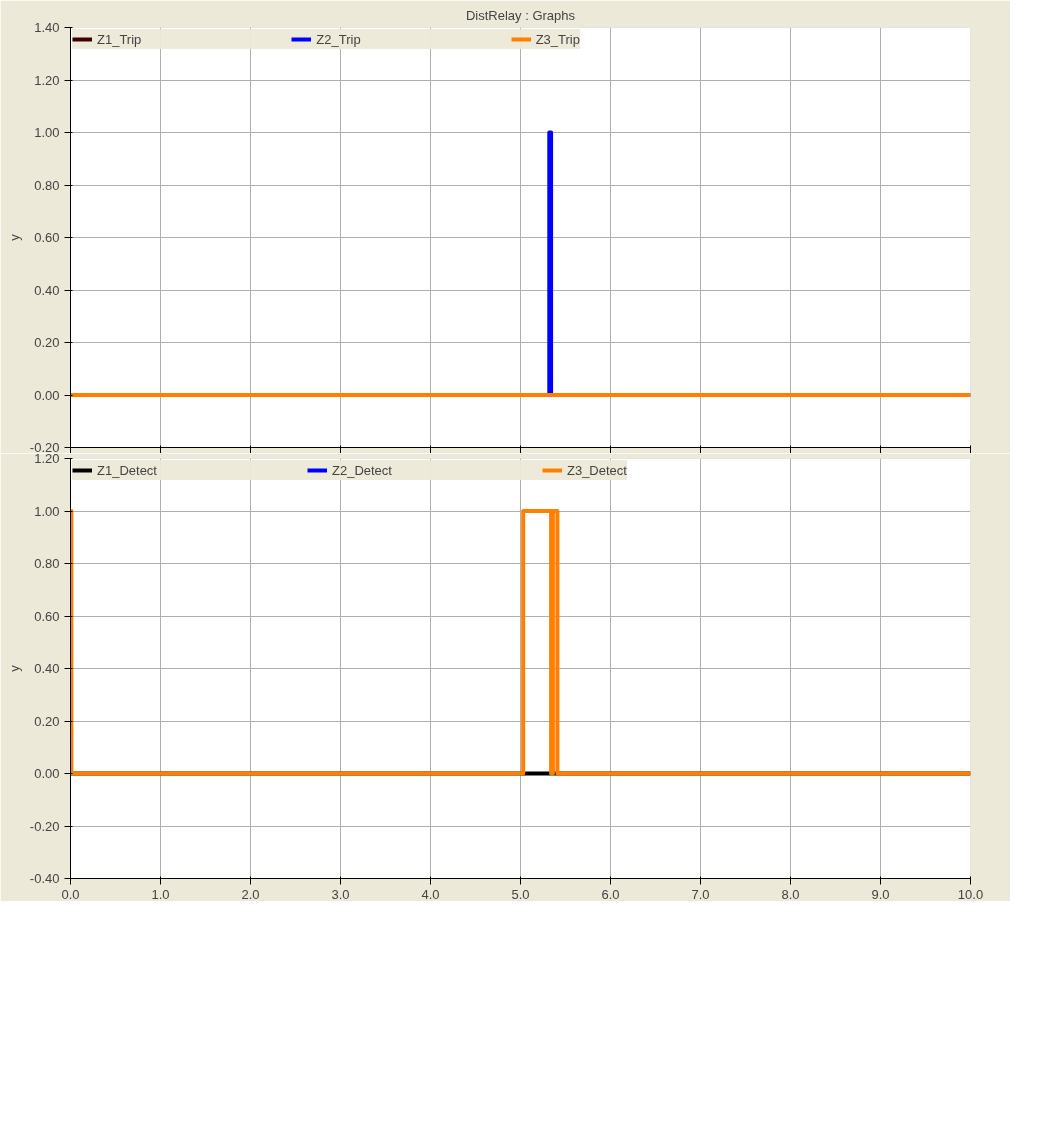 The image size is (1061, 1133). I want to click on y-tick-label: 1.20, so click(47, 80).